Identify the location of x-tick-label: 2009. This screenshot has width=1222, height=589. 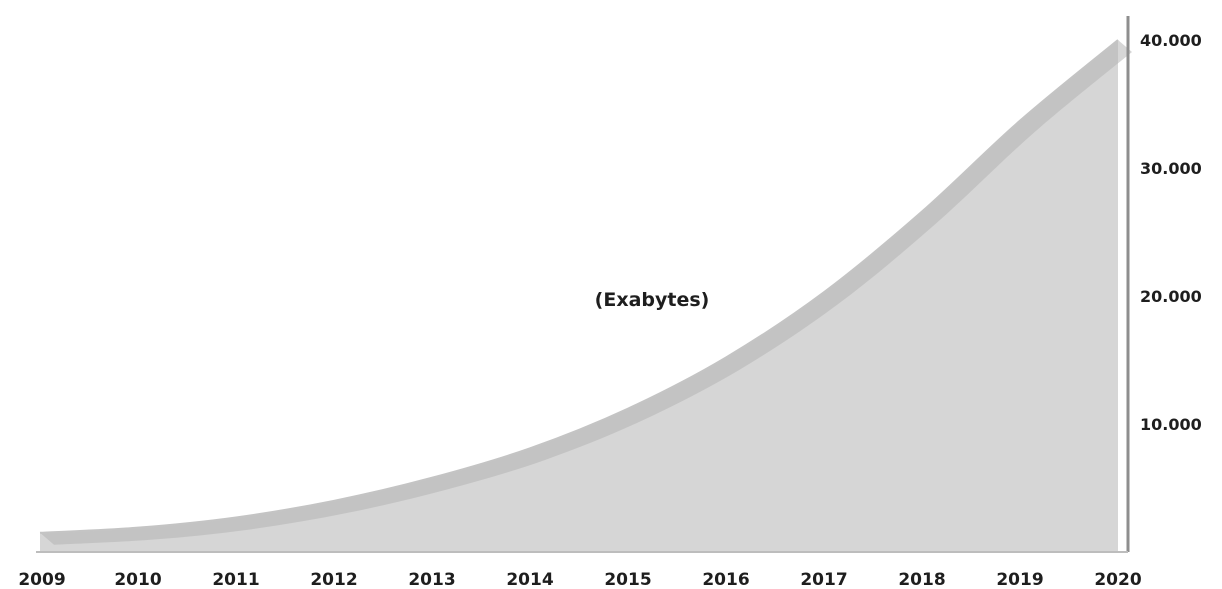
(41, 579).